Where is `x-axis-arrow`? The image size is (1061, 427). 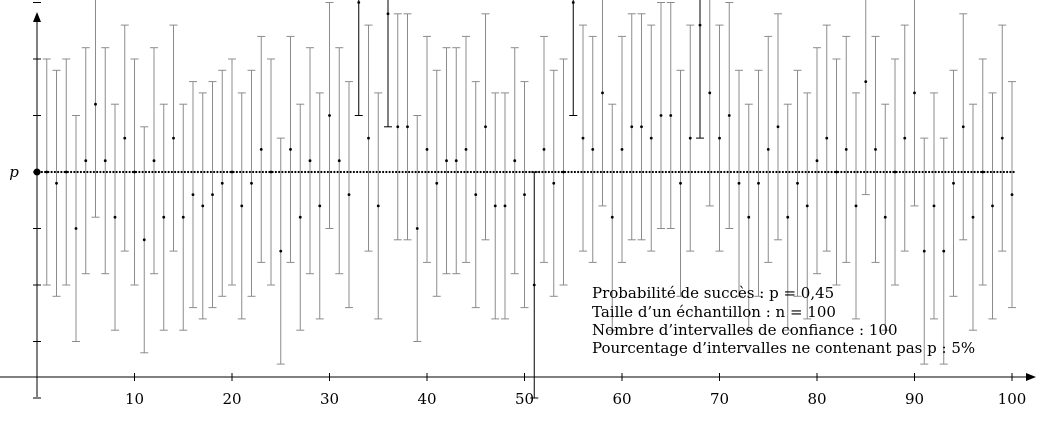
x-axis-arrow is located at coordinates (1031, 377).